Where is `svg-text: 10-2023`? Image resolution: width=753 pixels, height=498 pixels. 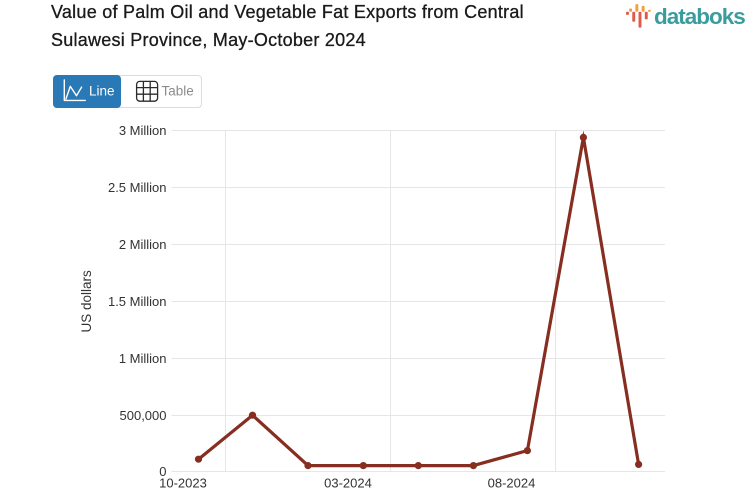
svg-text: 10-2023 is located at coordinates (183, 483).